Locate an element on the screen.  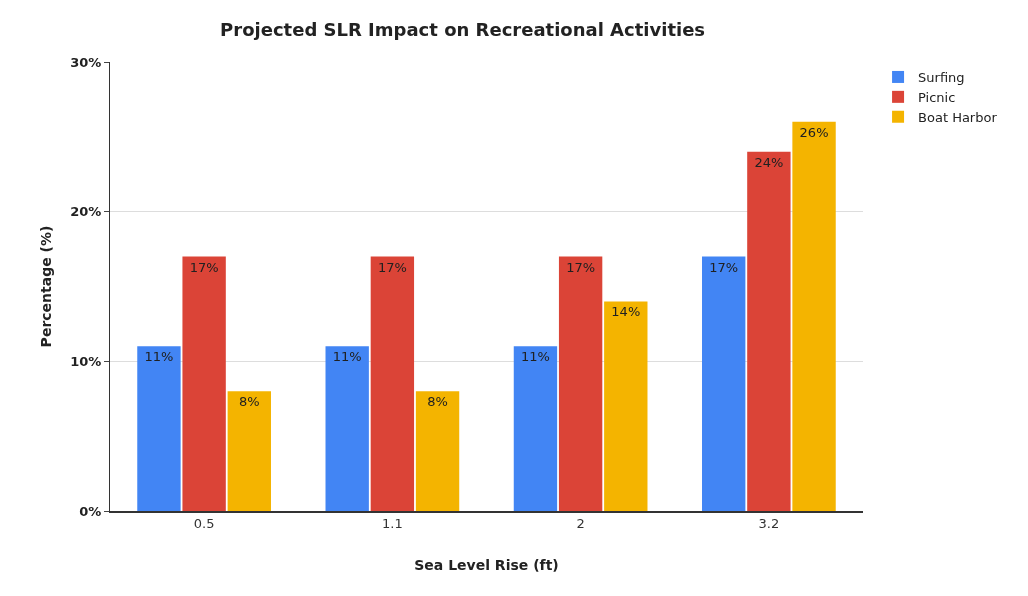
data-label: 14% is located at coordinates (626, 312).